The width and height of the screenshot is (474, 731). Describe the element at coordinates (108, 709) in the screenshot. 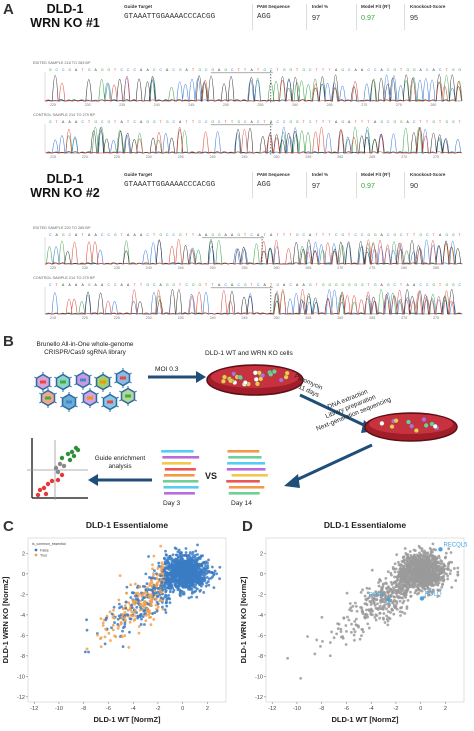

I see `x-tick-label: -6` at that location.